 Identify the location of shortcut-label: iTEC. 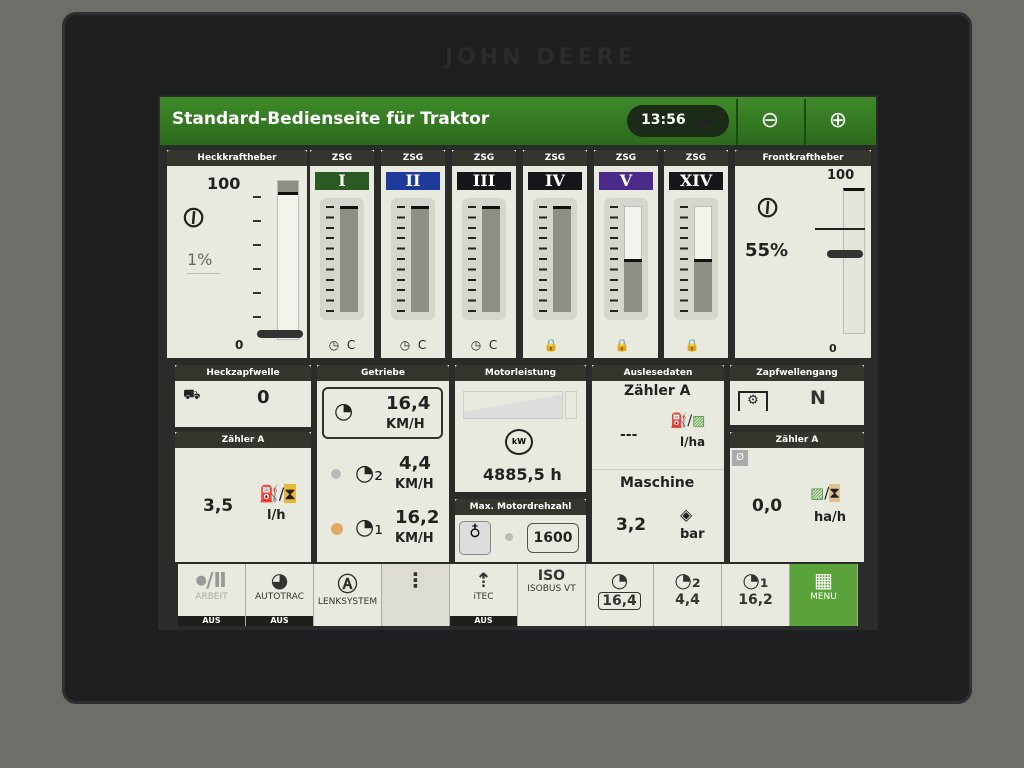
(483, 597).